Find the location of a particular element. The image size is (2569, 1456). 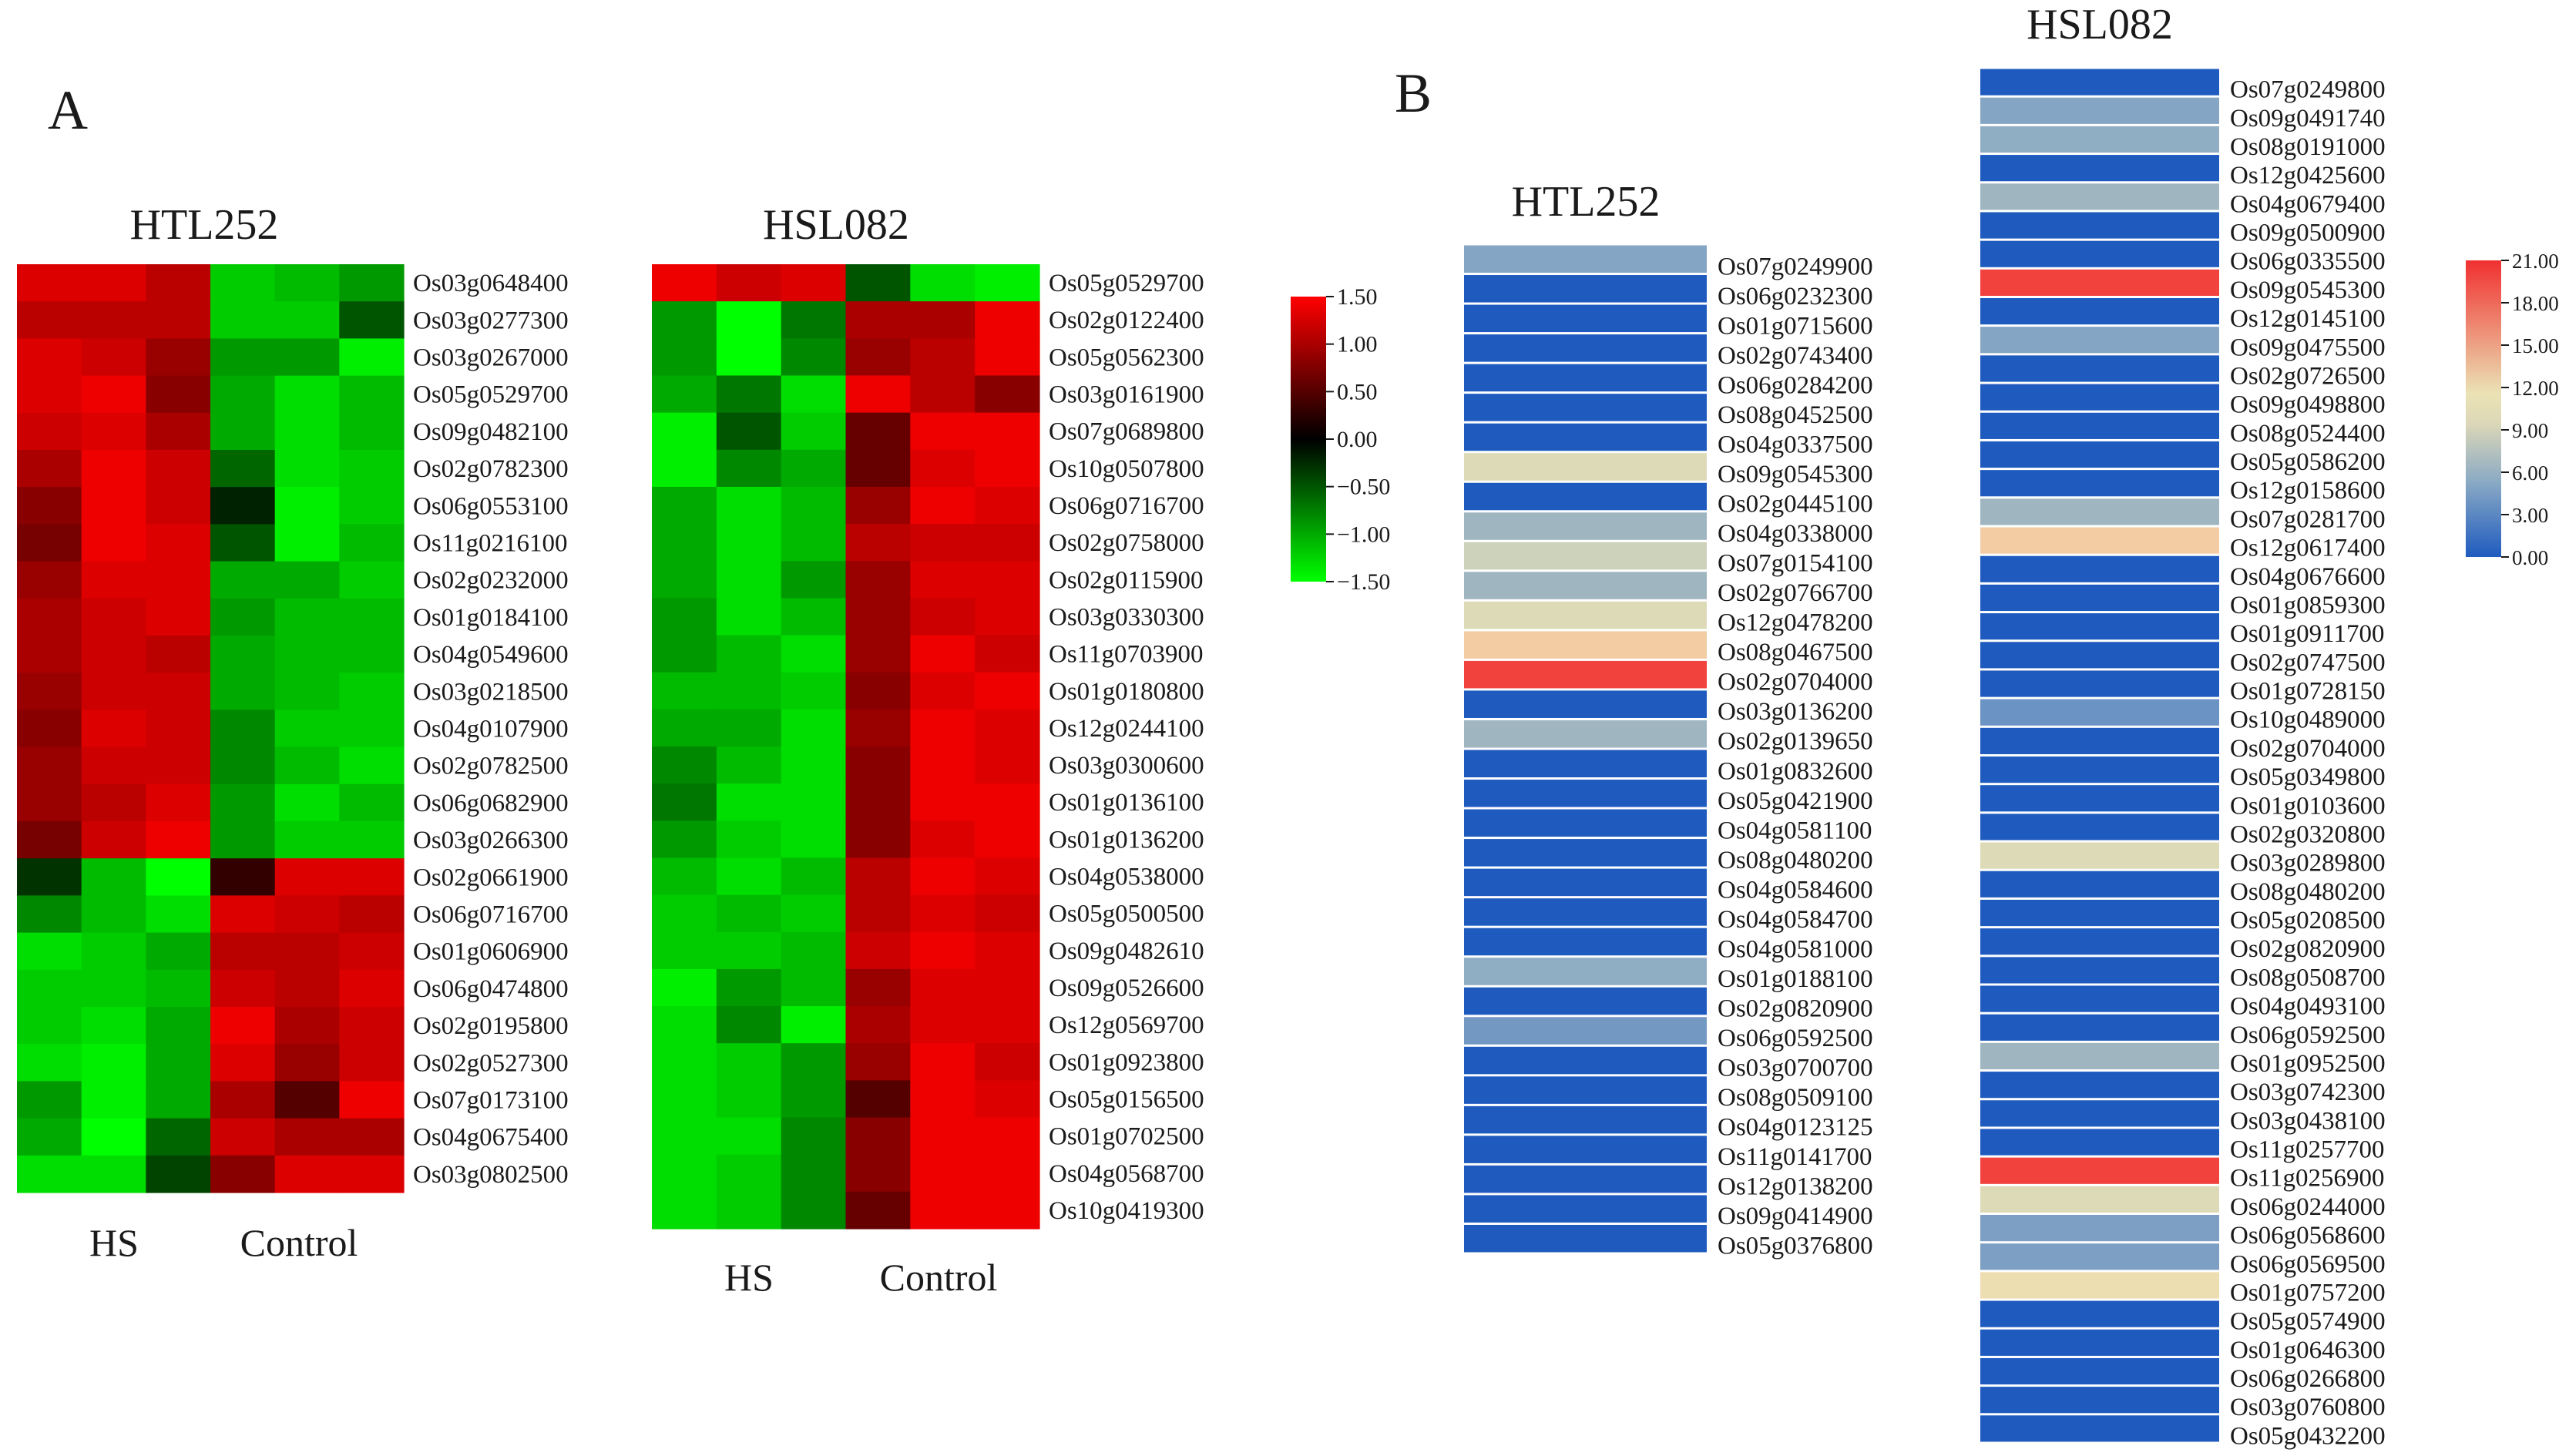

gene-label: Os10g0419300 is located at coordinates (1126, 1211).